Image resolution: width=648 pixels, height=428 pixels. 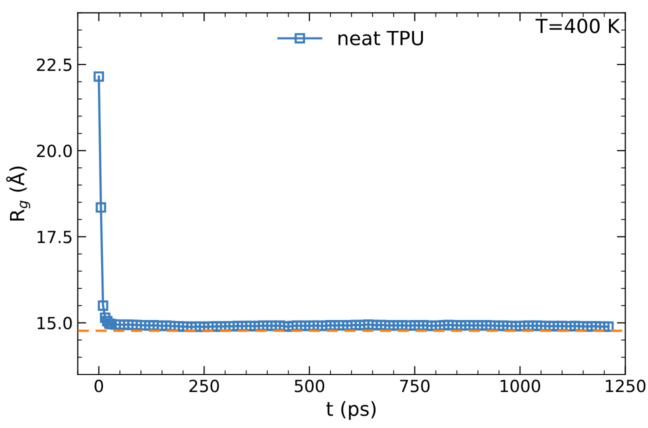 What do you see at coordinates (54, 65) in the screenshot?
I see `y-tick-label: 22.5` at bounding box center [54, 65].